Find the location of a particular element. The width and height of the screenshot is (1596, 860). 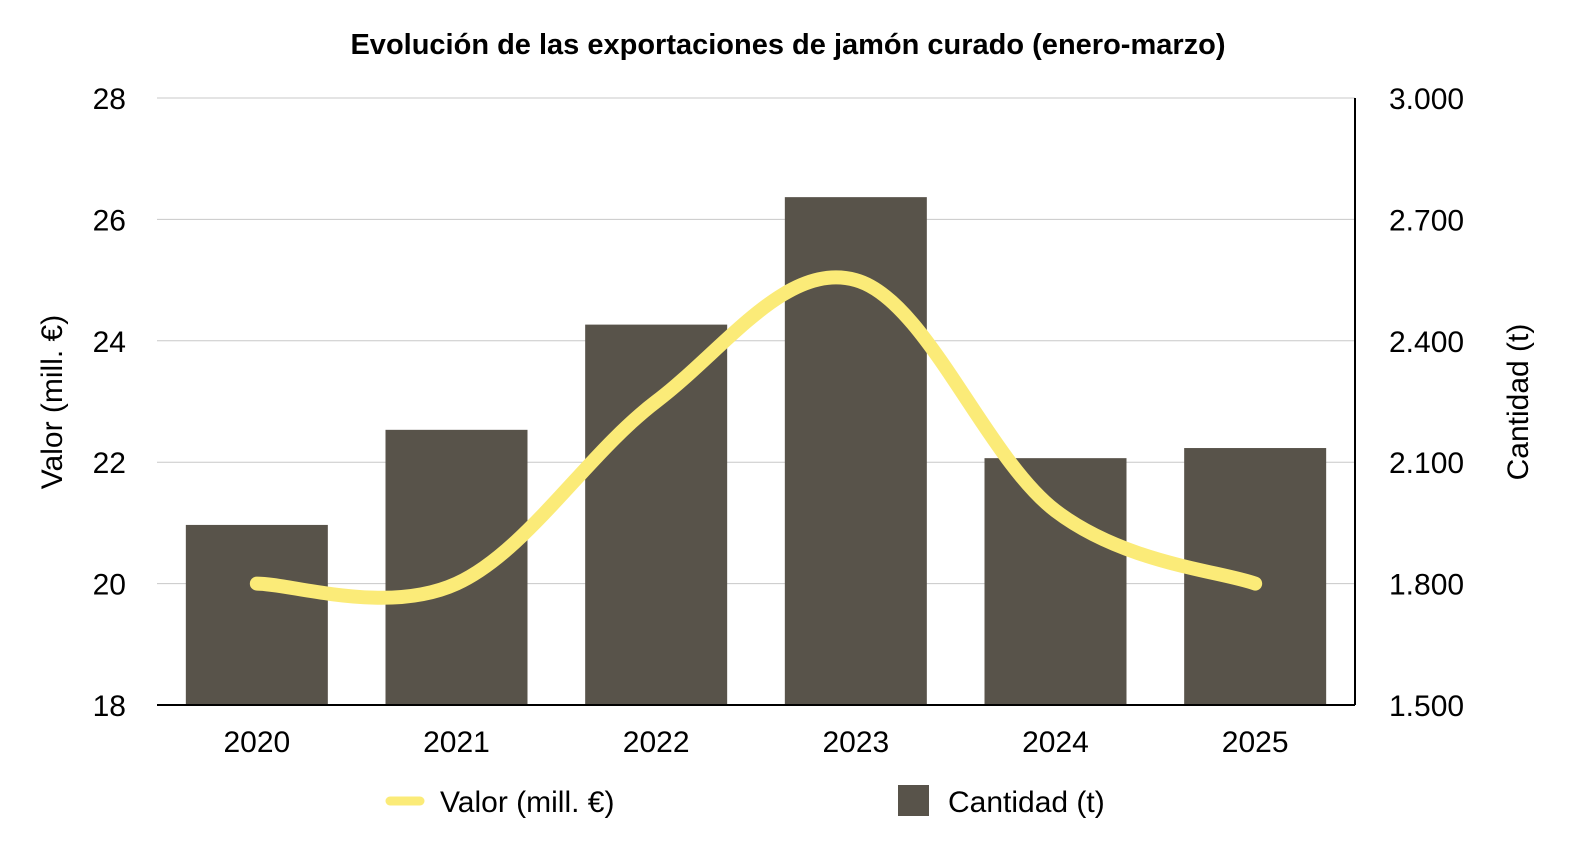

bar-2024 is located at coordinates (1055, 581).